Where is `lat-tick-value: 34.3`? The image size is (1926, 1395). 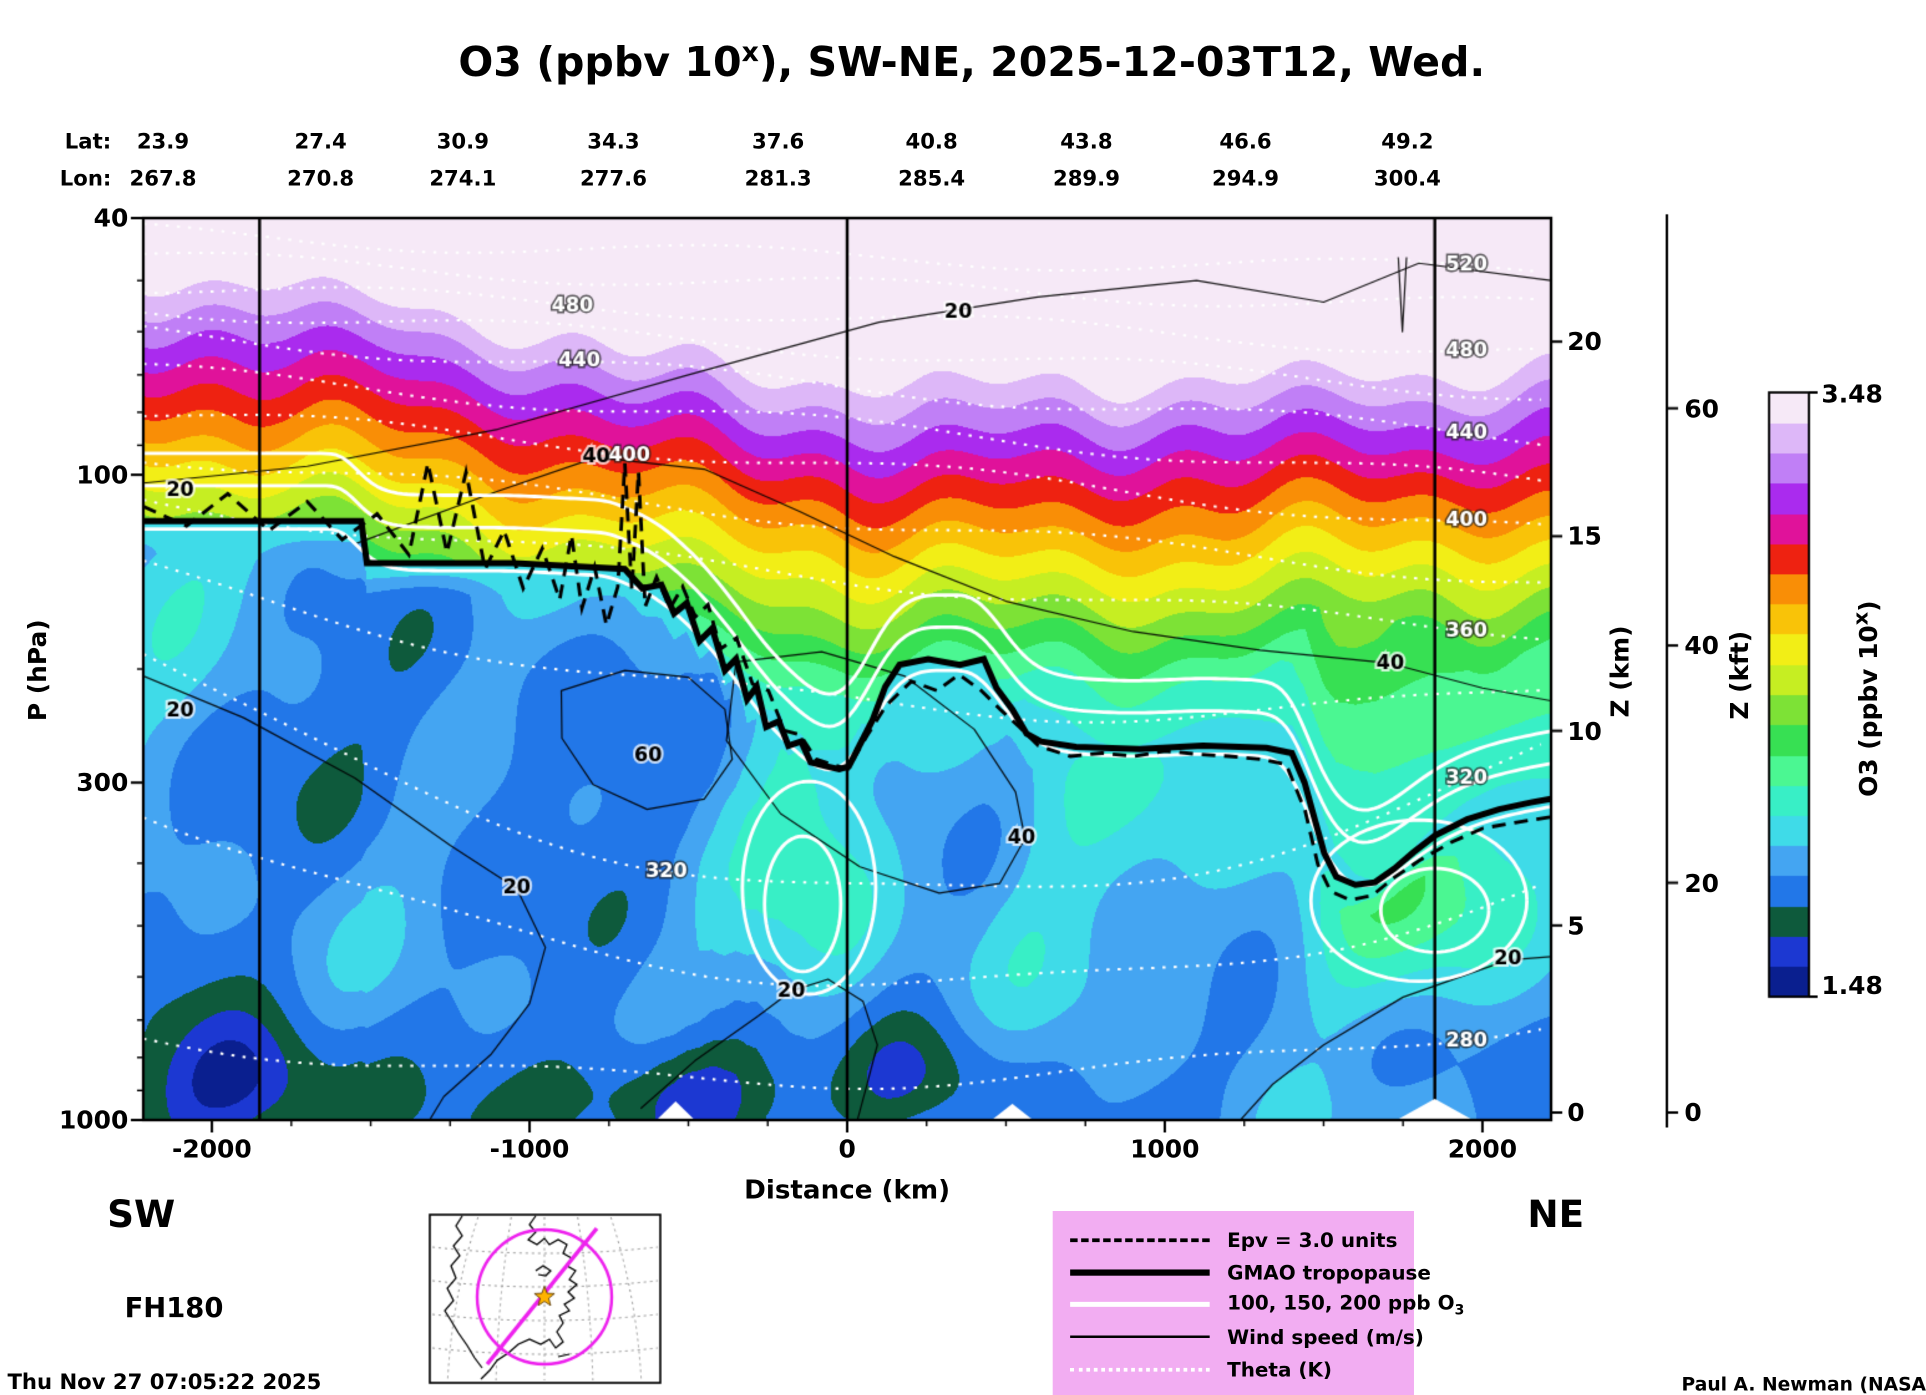 lat-tick-value: 34.3 is located at coordinates (613, 142).